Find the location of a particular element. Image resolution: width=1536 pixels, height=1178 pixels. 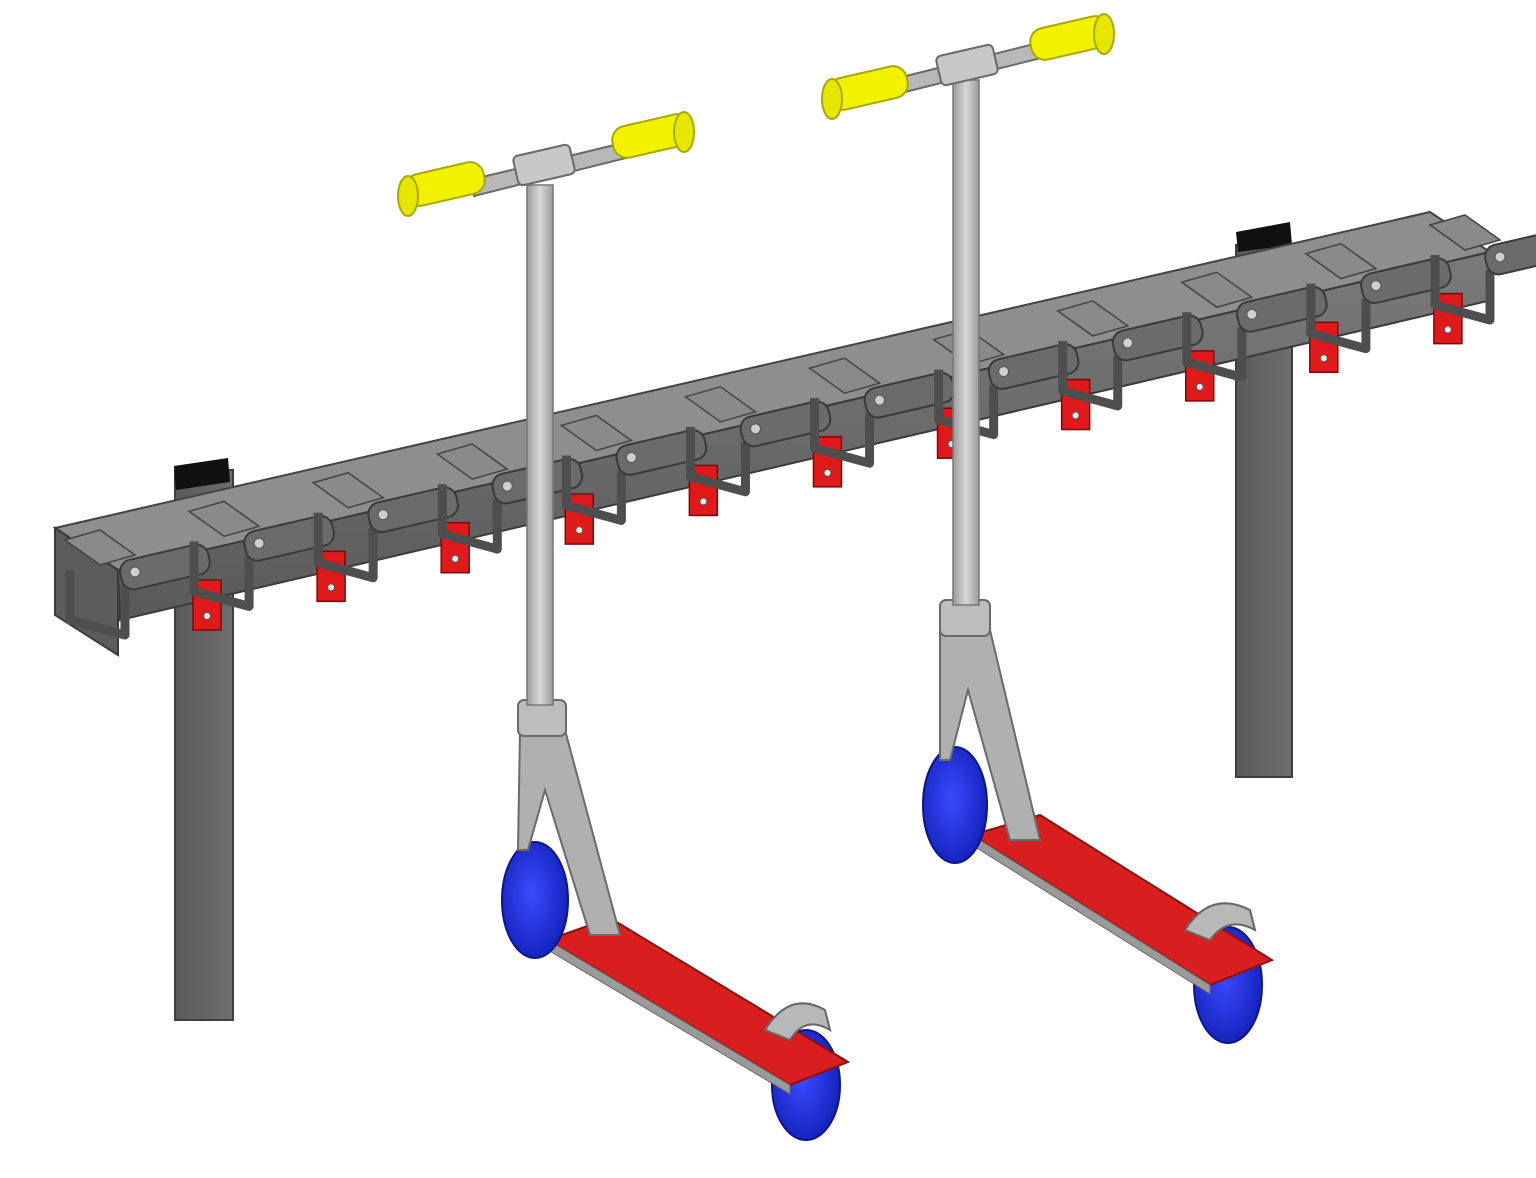

left-post-cap is located at coordinates (202, 474).